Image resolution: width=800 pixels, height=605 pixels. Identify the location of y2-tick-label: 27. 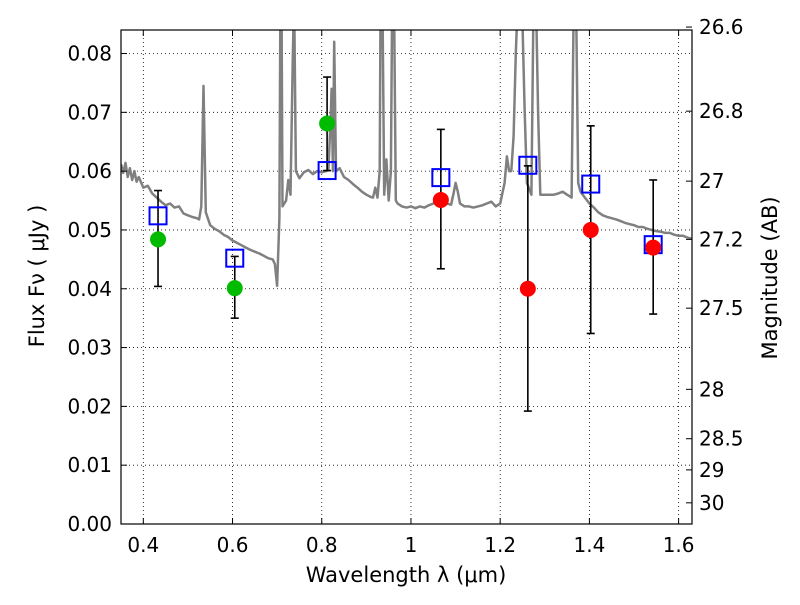
(711, 181).